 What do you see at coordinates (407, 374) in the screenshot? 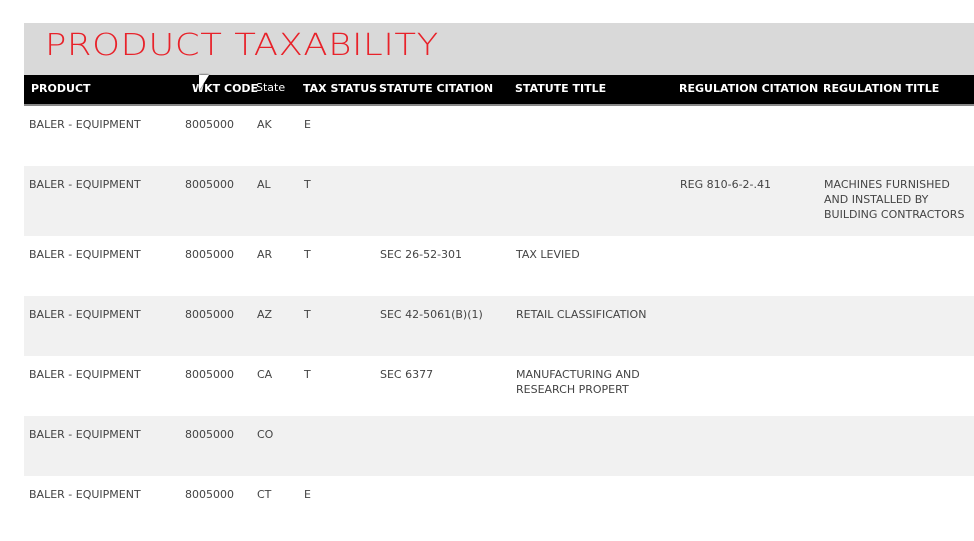
I see `cell-statute-citation: SEC 6377` at bounding box center [407, 374].